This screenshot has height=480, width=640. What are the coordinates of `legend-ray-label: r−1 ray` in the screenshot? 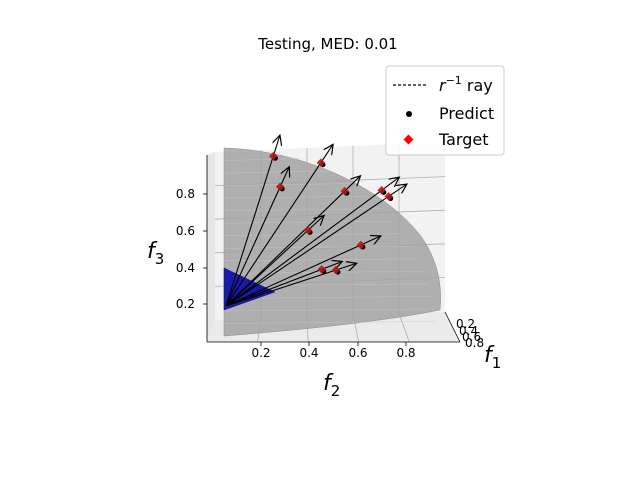 It's located at (466, 84).